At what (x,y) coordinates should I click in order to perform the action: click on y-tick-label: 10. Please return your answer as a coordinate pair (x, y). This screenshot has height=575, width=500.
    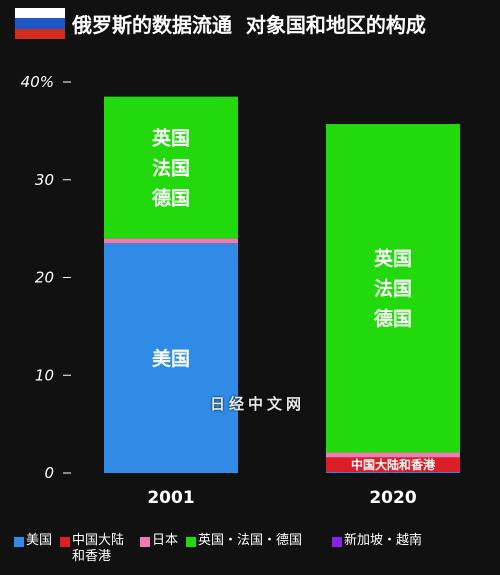
    Looking at the image, I should click on (44, 375).